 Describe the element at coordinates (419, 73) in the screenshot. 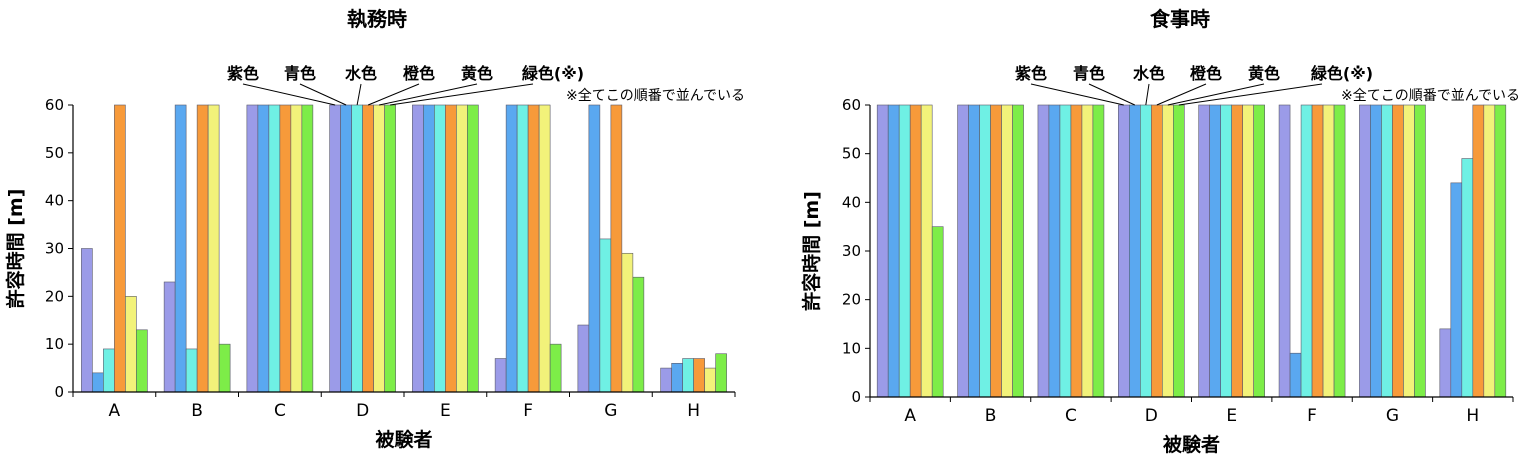

I see `legend-label: 橙色` at that location.